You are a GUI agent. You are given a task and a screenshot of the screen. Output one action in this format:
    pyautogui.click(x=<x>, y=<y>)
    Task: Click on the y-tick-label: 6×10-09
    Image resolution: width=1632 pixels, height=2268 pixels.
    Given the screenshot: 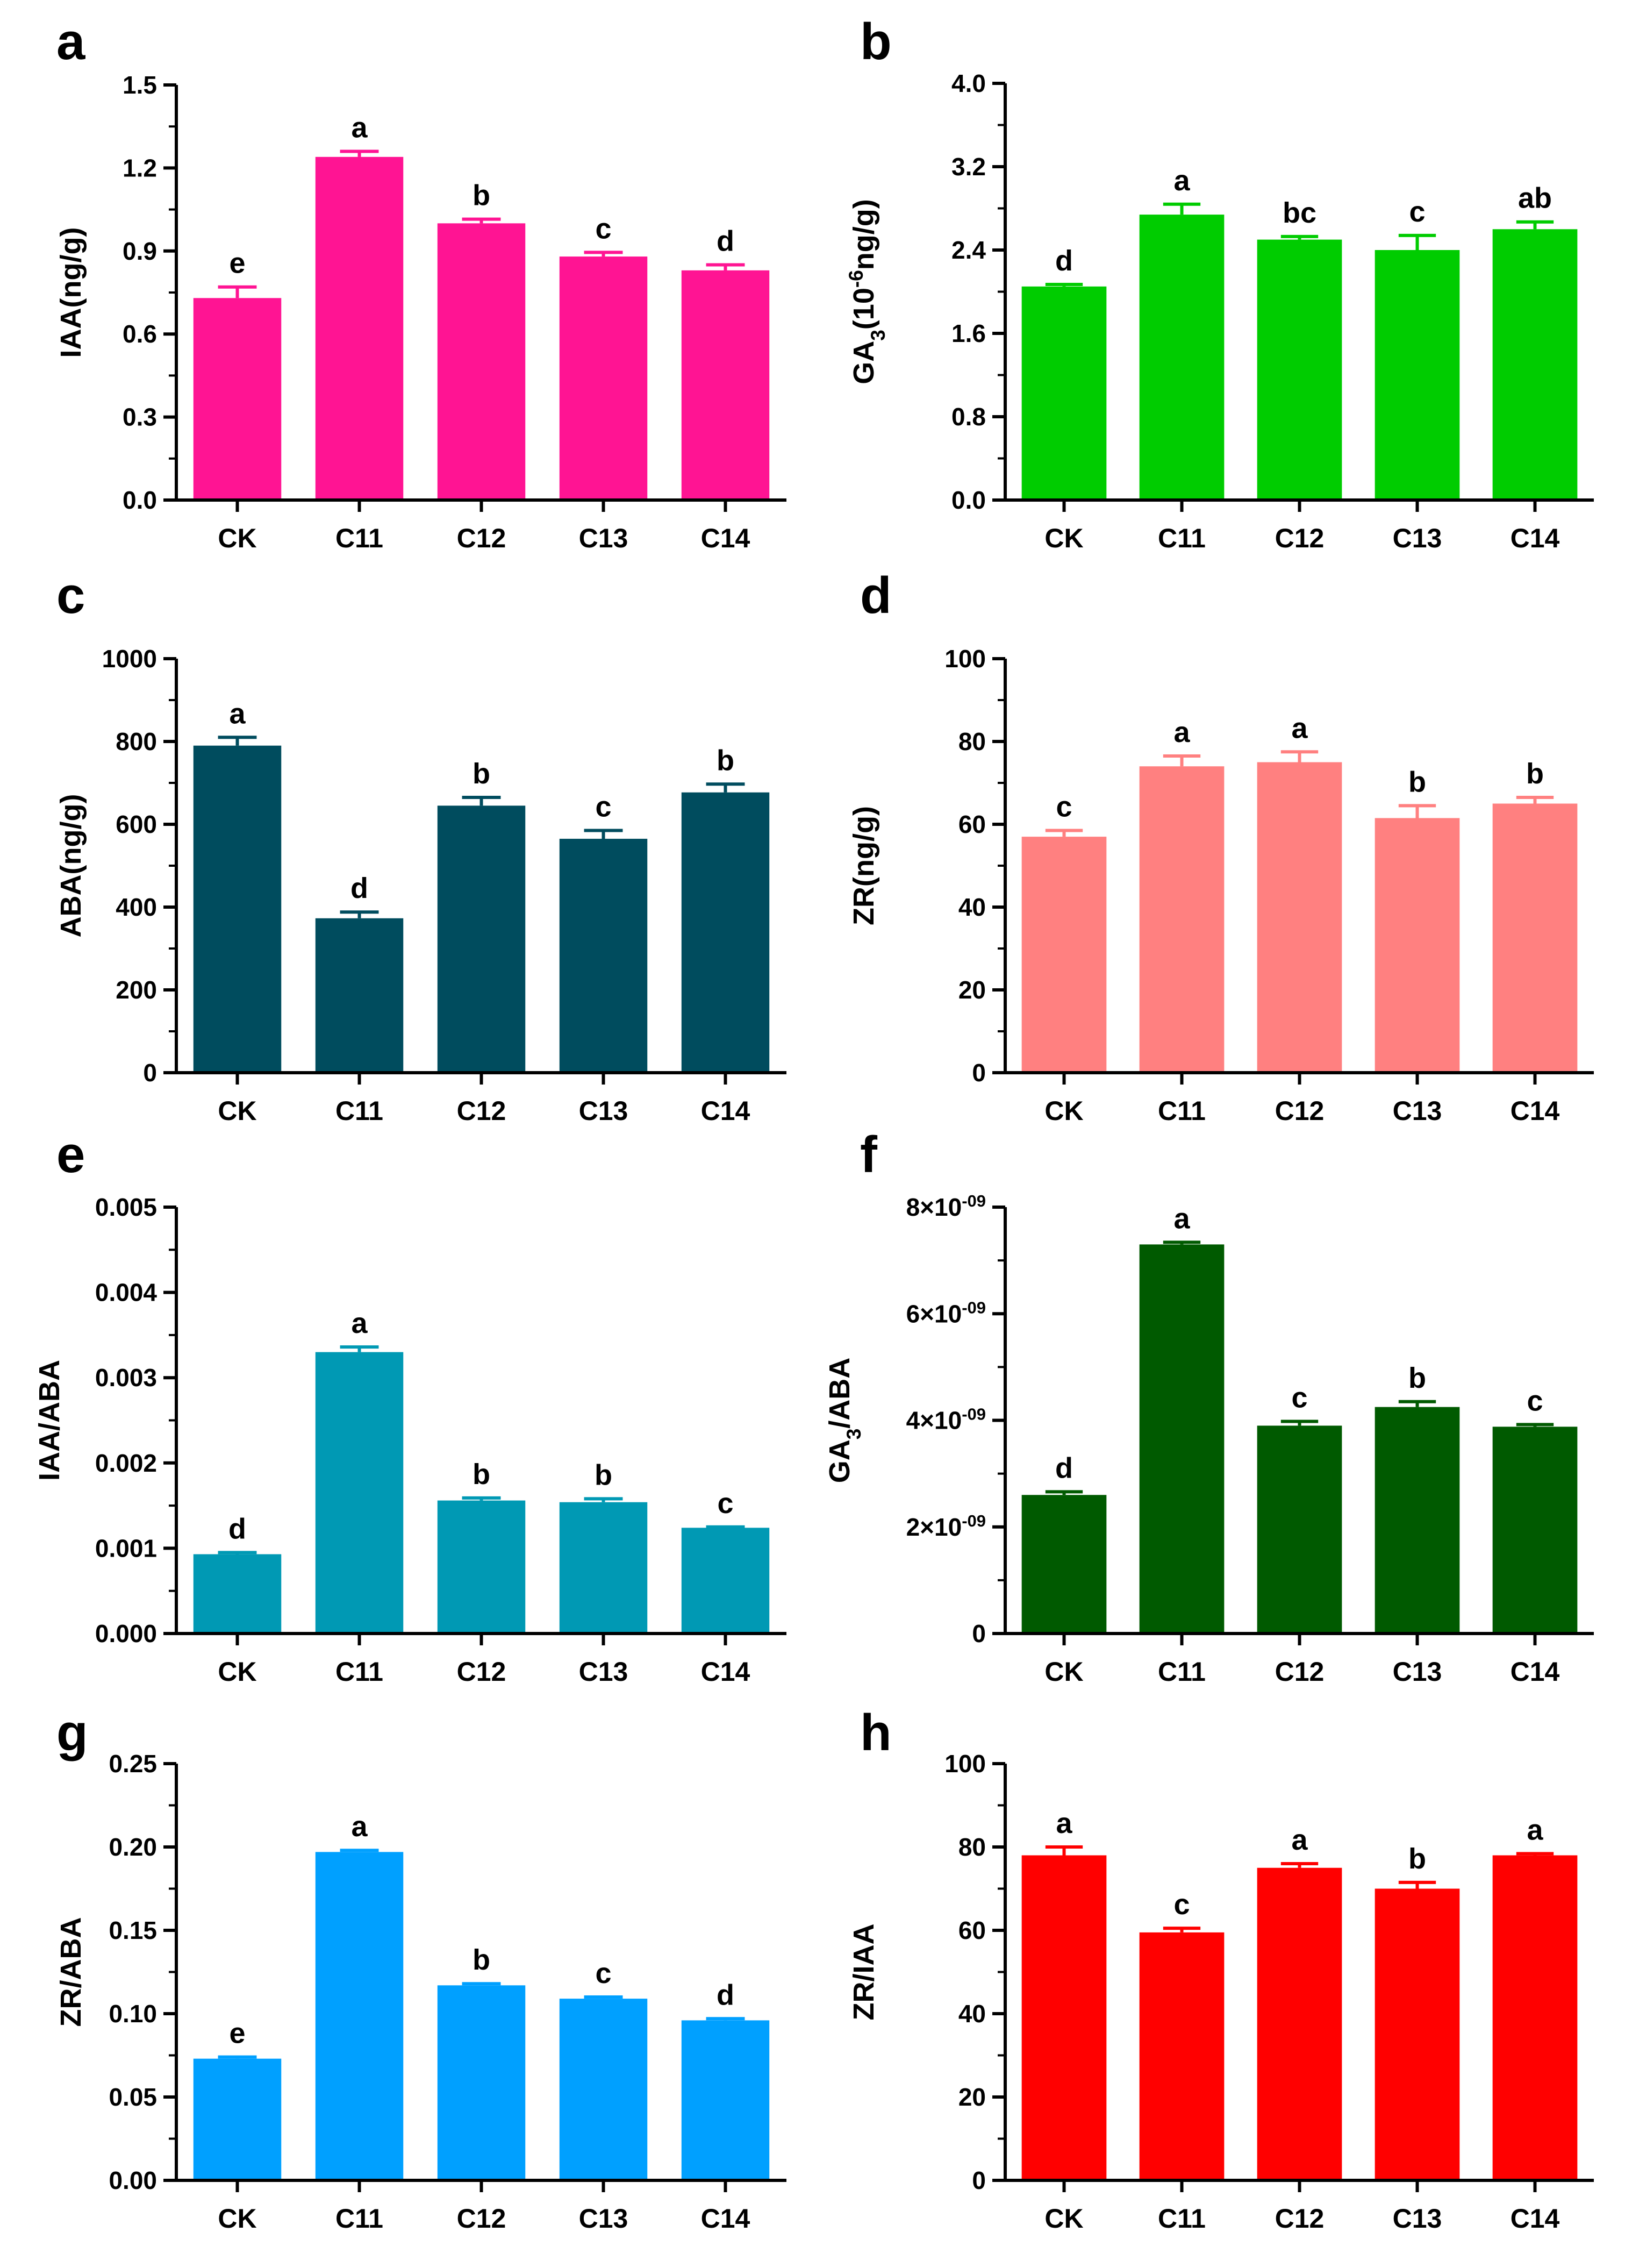 What is the action you would take?
    pyautogui.click(x=946, y=1313)
    